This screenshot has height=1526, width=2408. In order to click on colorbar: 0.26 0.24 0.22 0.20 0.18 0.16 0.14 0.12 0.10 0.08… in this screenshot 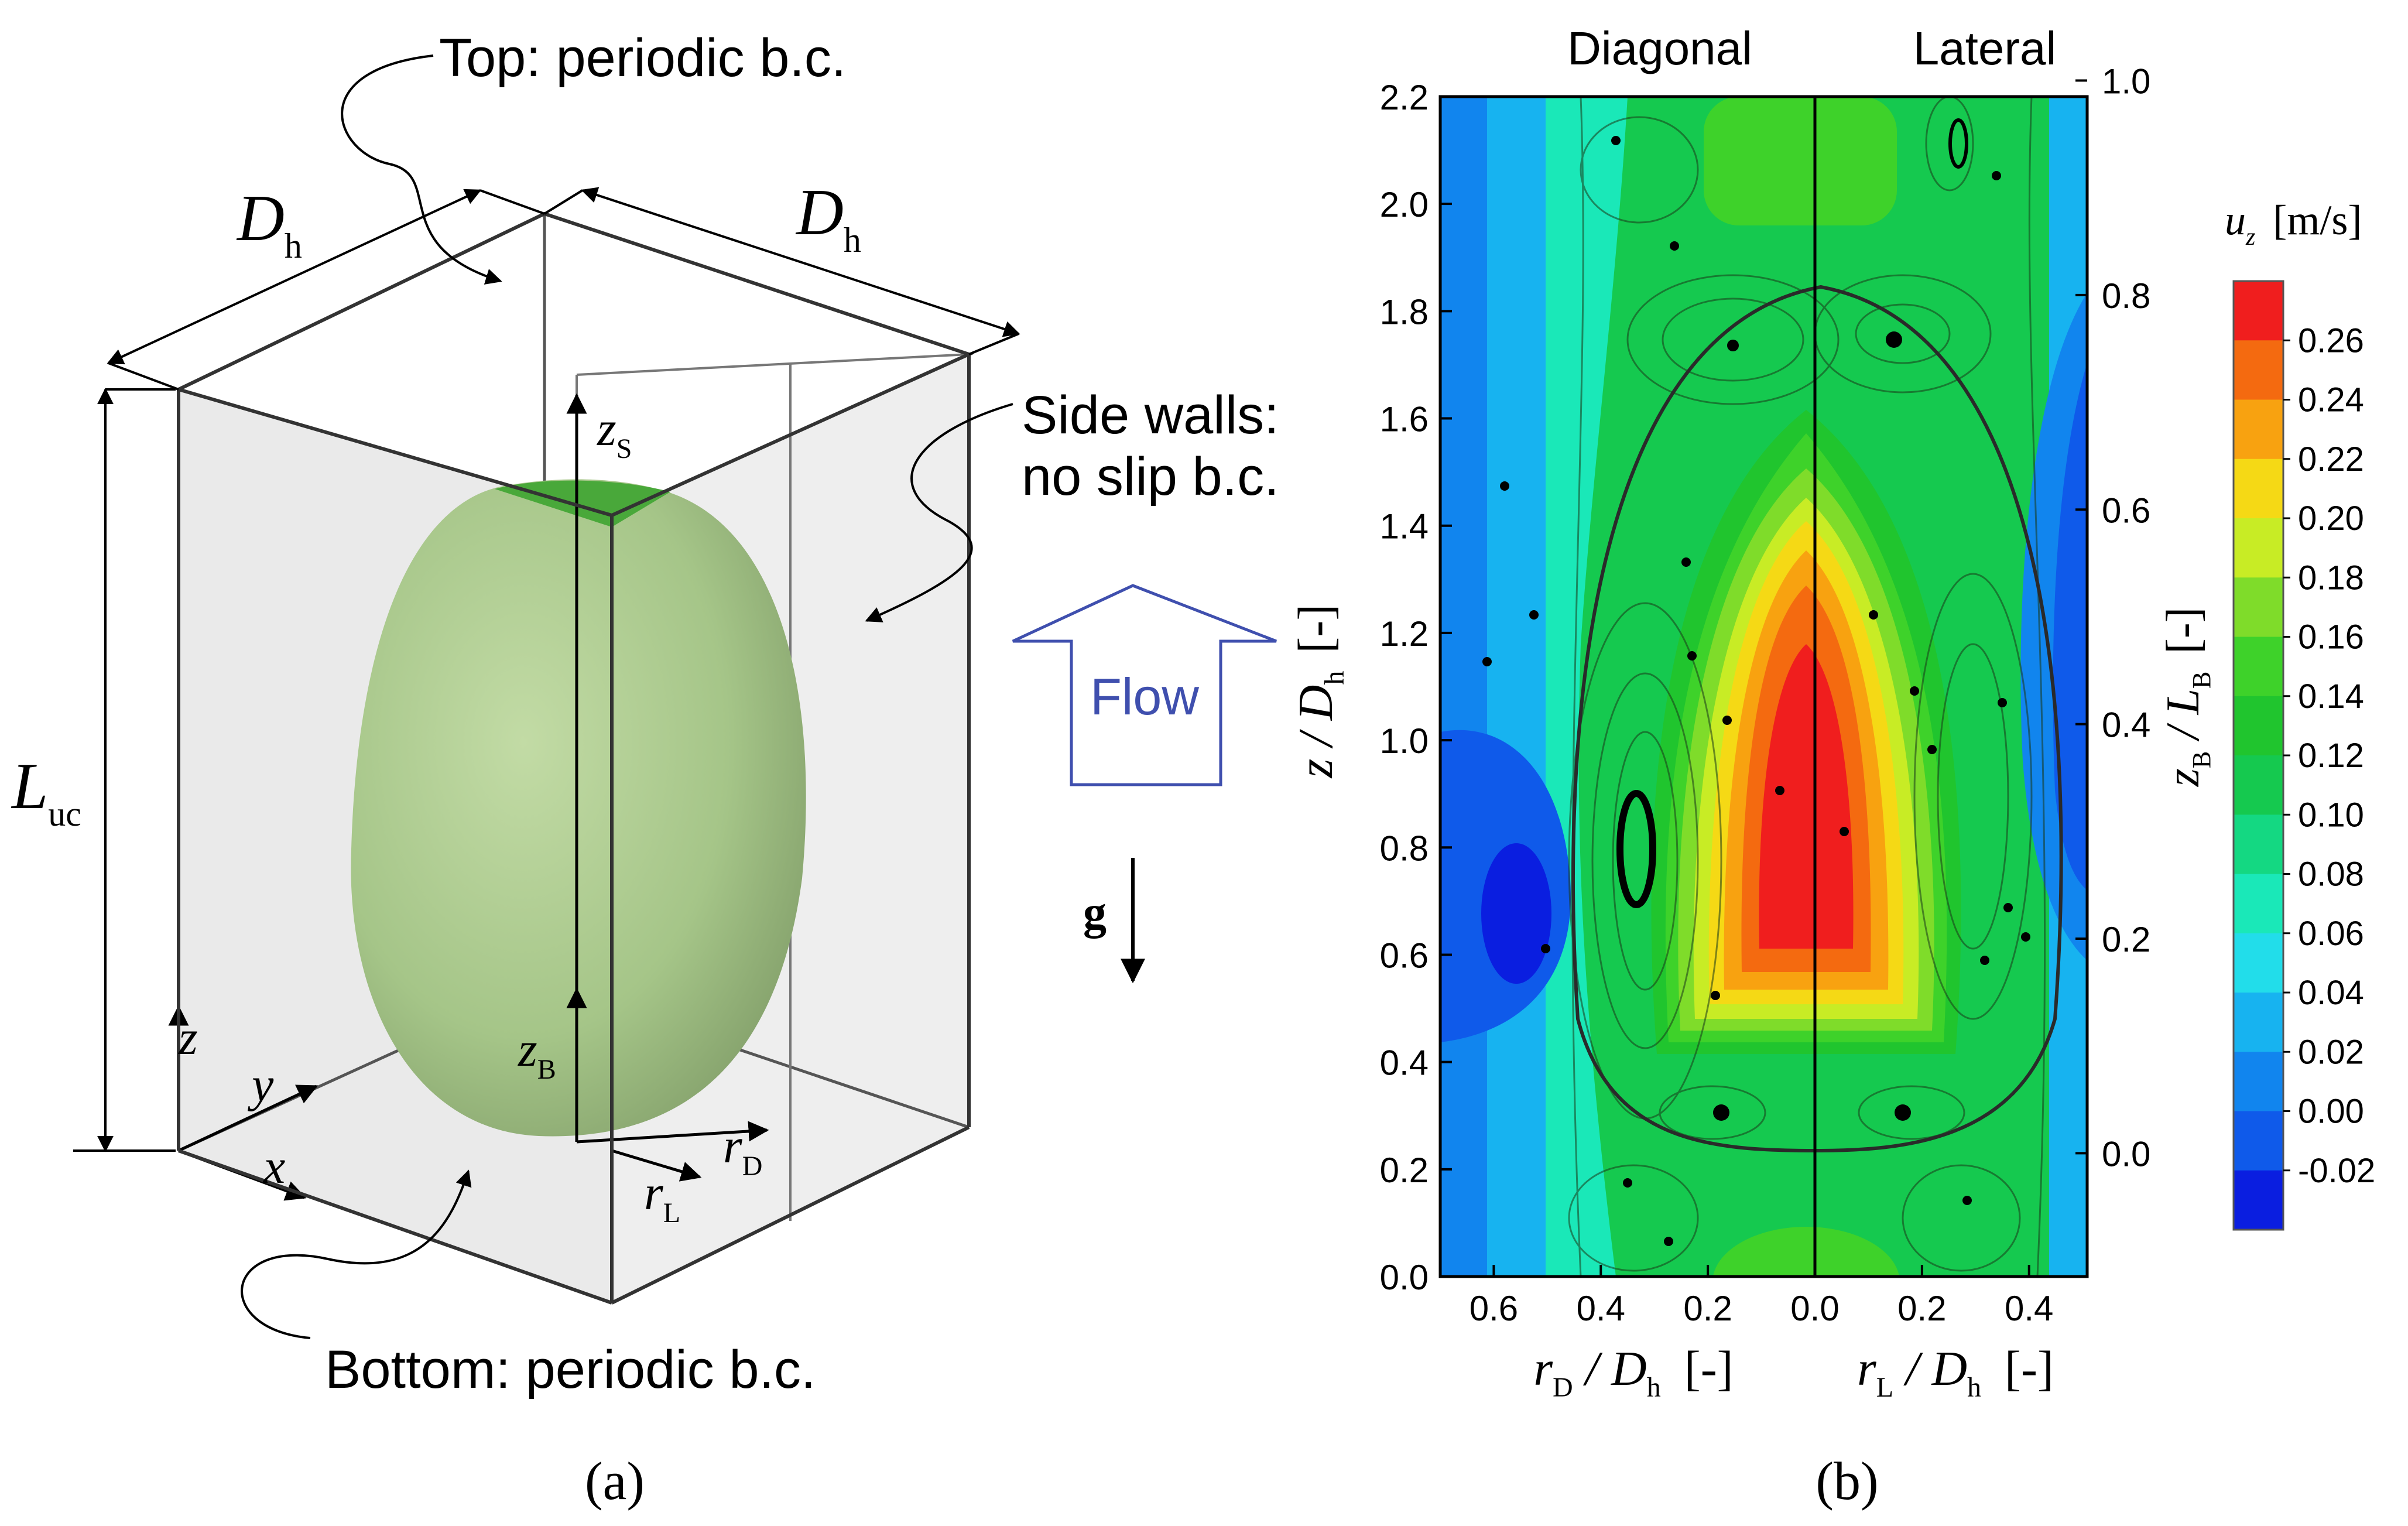, I will do `click(2304, 755)`.